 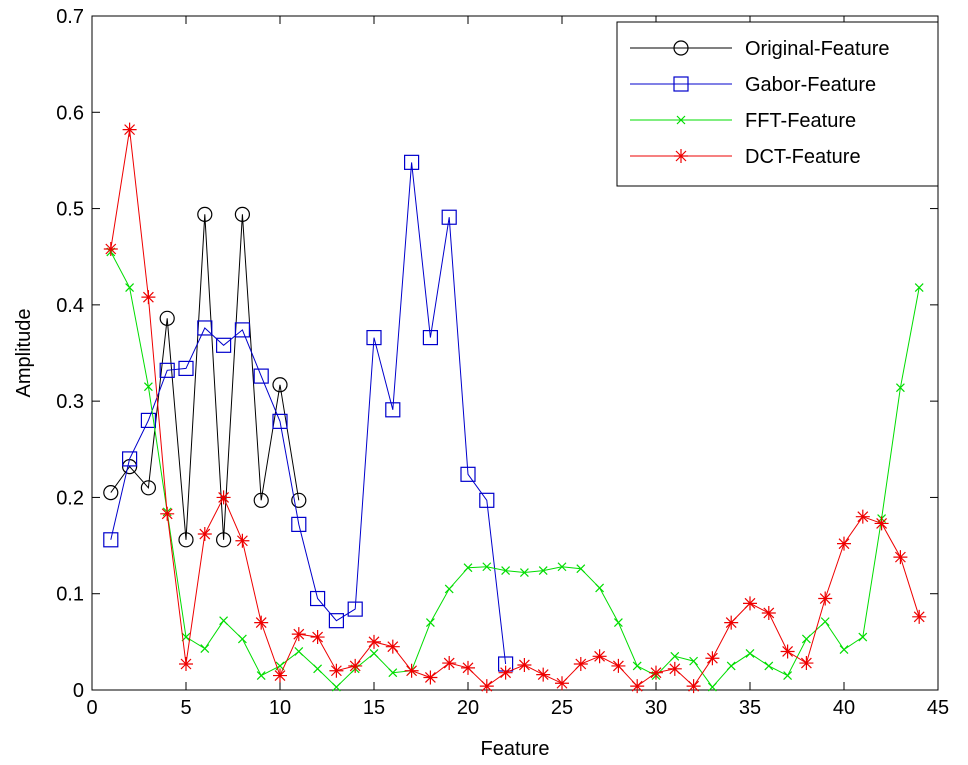 I want to click on y-tick-label: 0.1, so click(x=70, y=595).